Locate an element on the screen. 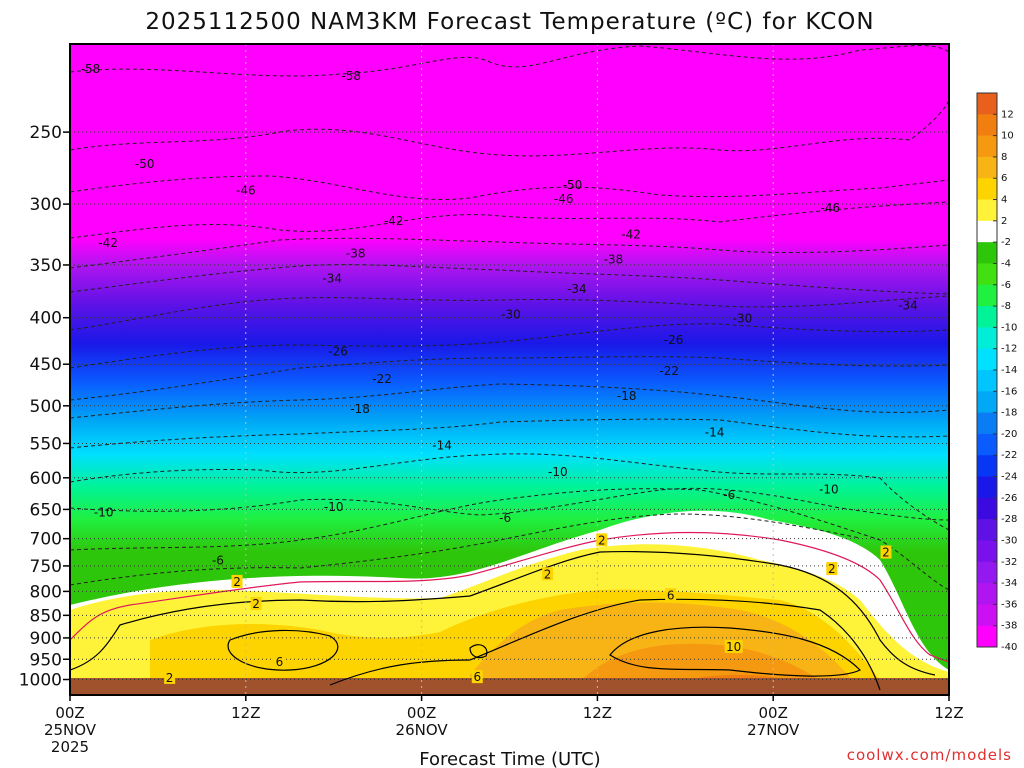 This screenshot has width=1024, height=768. colorbar-label: -18 is located at coordinates (1009, 413).